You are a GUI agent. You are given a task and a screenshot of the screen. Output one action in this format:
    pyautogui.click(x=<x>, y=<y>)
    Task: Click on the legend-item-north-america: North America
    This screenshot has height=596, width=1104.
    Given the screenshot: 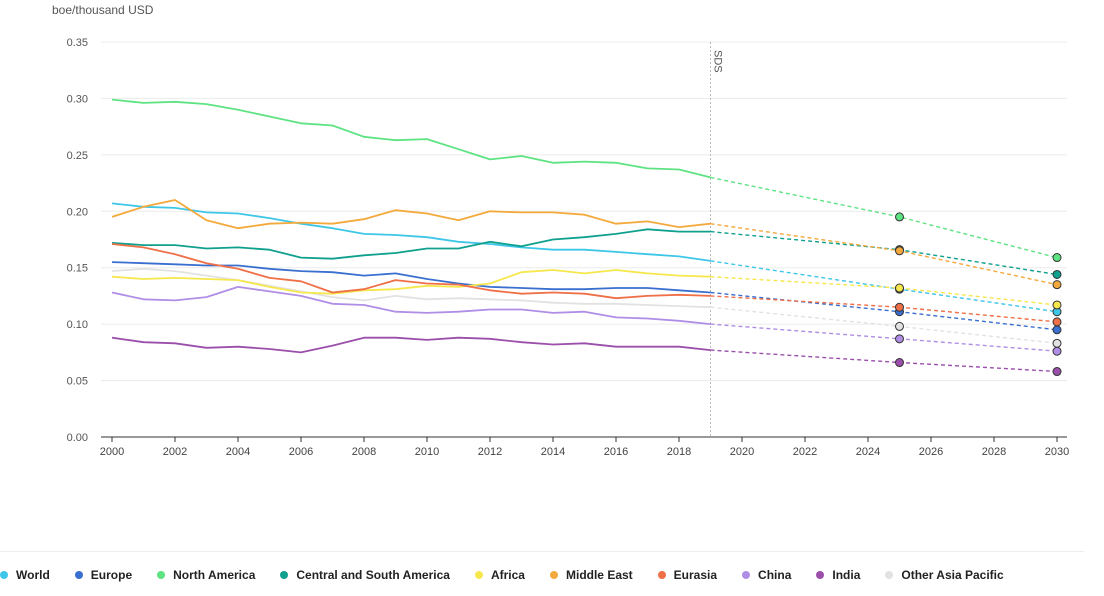 What is the action you would take?
    pyautogui.click(x=206, y=575)
    